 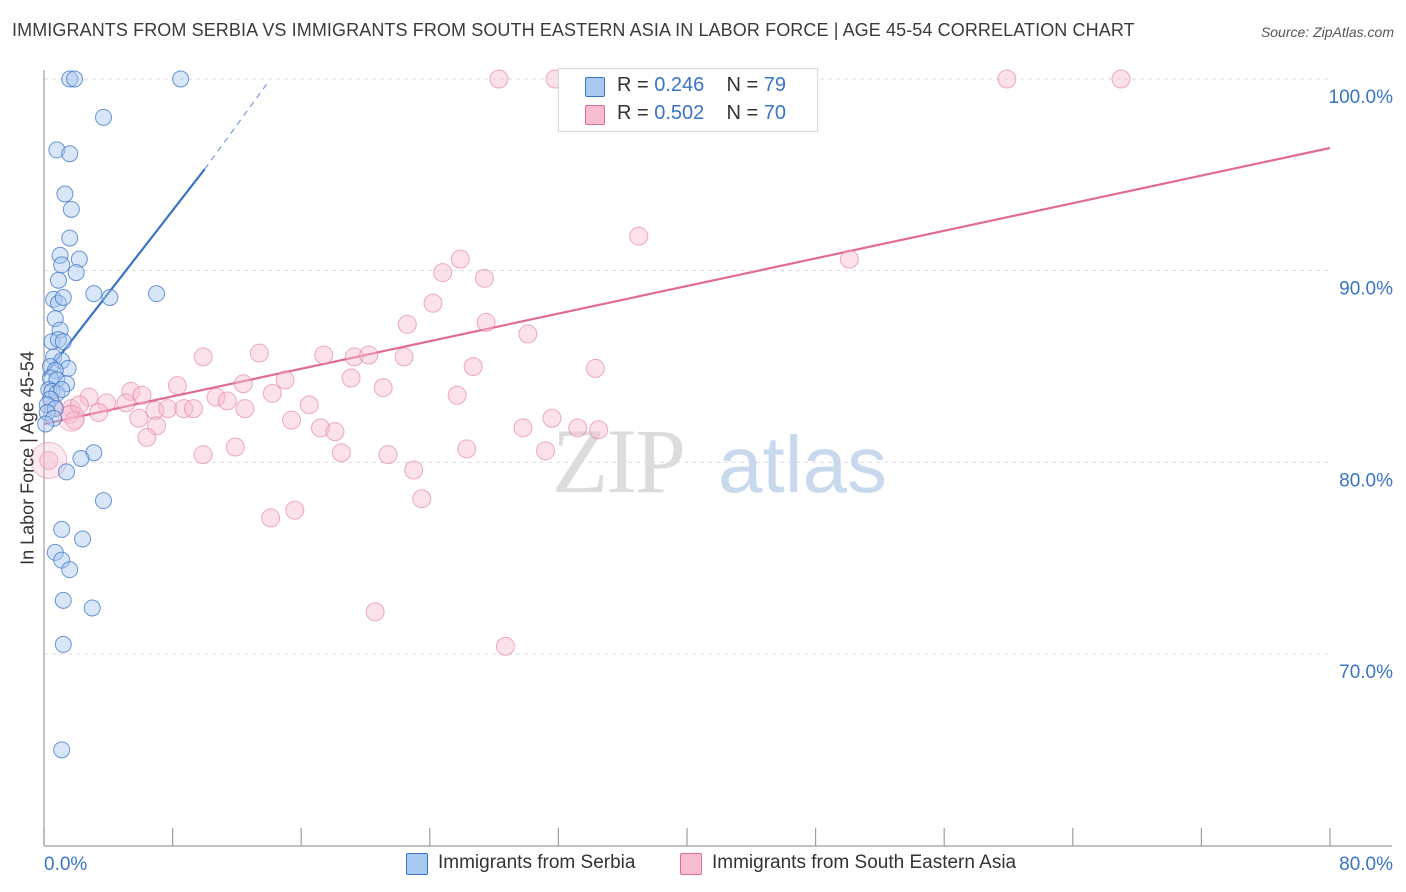 I want to click on legend-r-label: R =, so click(x=636, y=85).